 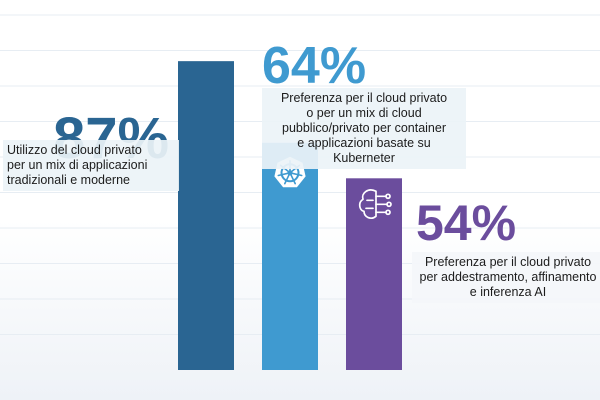 What do you see at coordinates (290, 173) in the screenshot?
I see `icon-hub` at bounding box center [290, 173].